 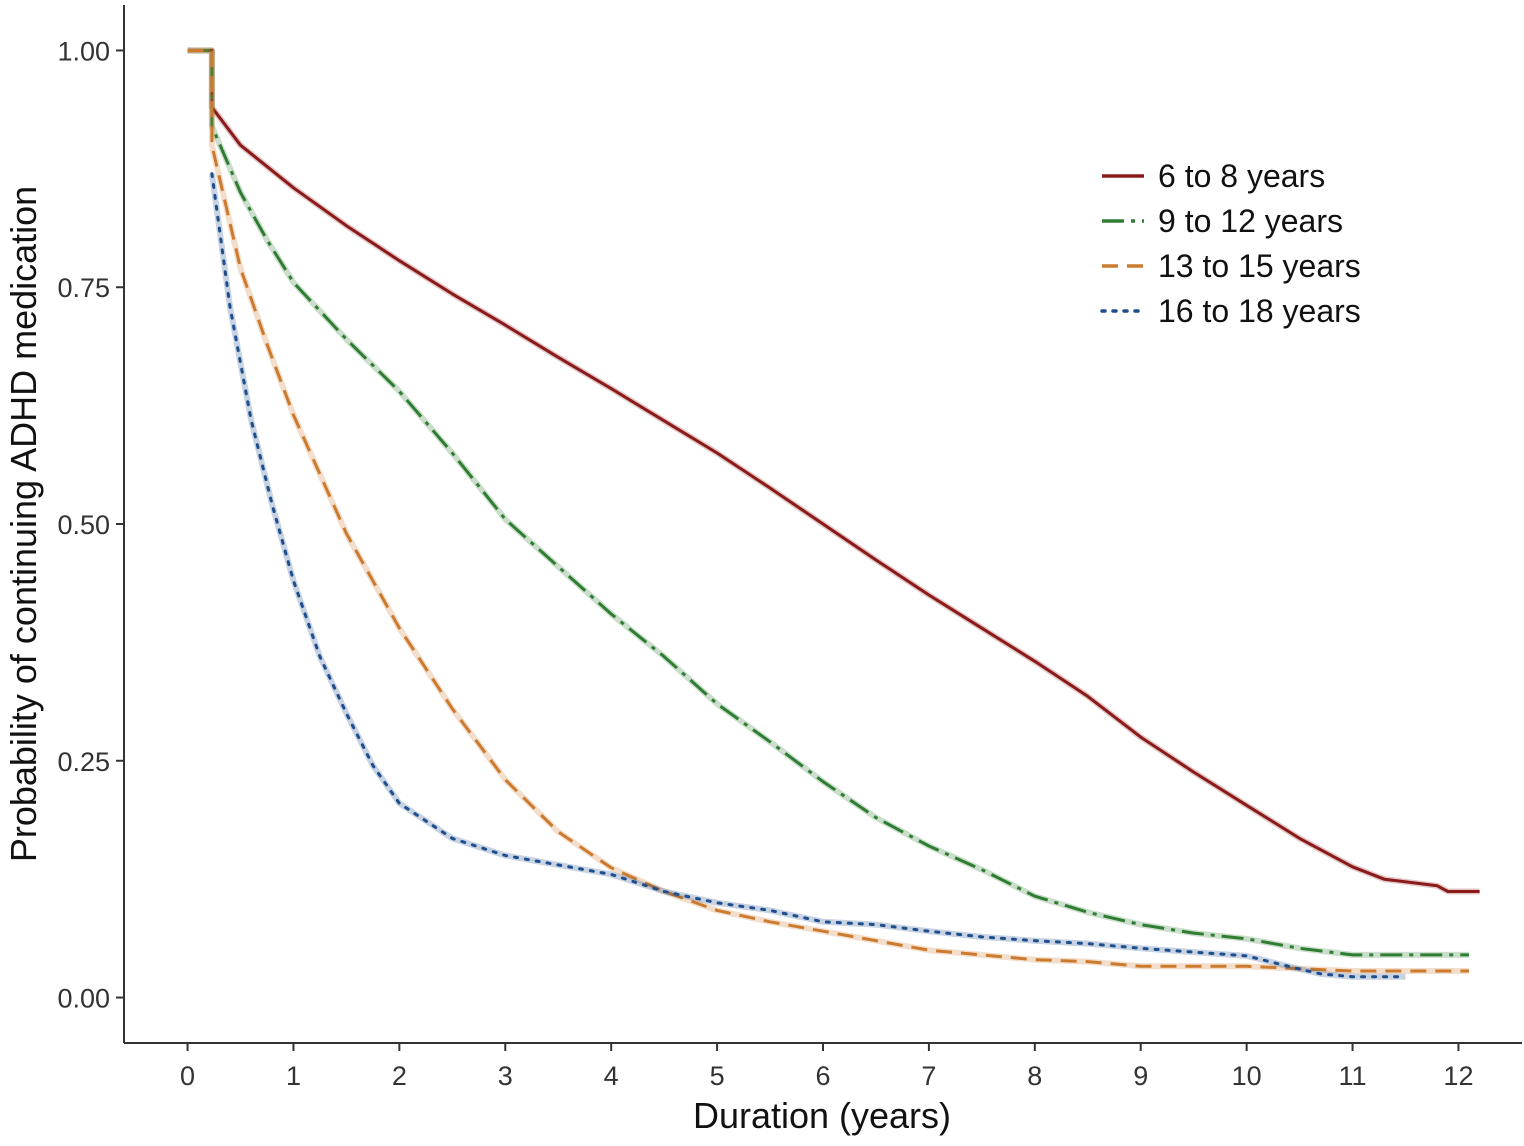 What do you see at coordinates (83, 999) in the screenshot?
I see `y-tick-label: 0.00` at bounding box center [83, 999].